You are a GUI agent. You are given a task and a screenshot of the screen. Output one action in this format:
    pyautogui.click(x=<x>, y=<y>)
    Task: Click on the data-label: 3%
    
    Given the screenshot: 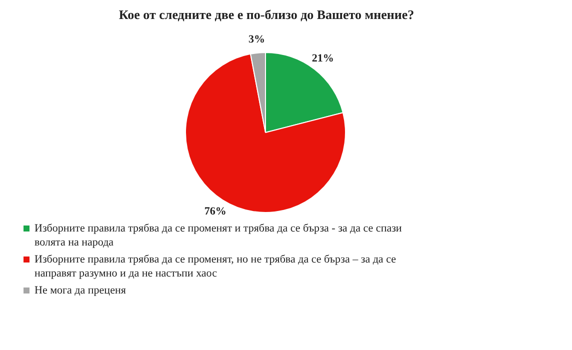 What is the action you would take?
    pyautogui.click(x=256, y=39)
    